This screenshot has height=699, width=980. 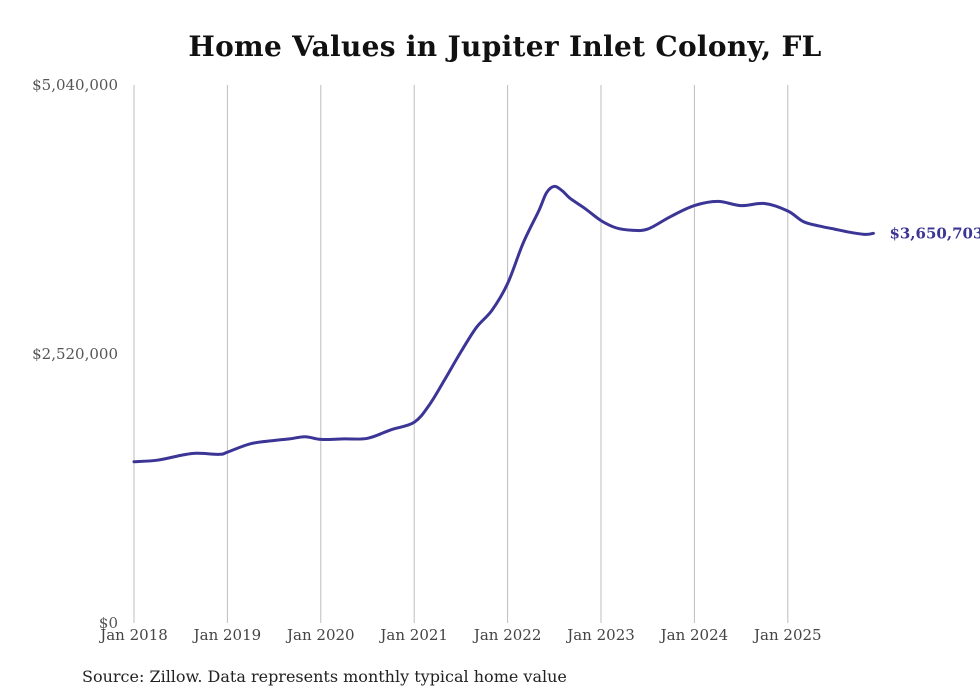 I want to click on x-tick-label: Jan 2018, so click(x=133, y=635).